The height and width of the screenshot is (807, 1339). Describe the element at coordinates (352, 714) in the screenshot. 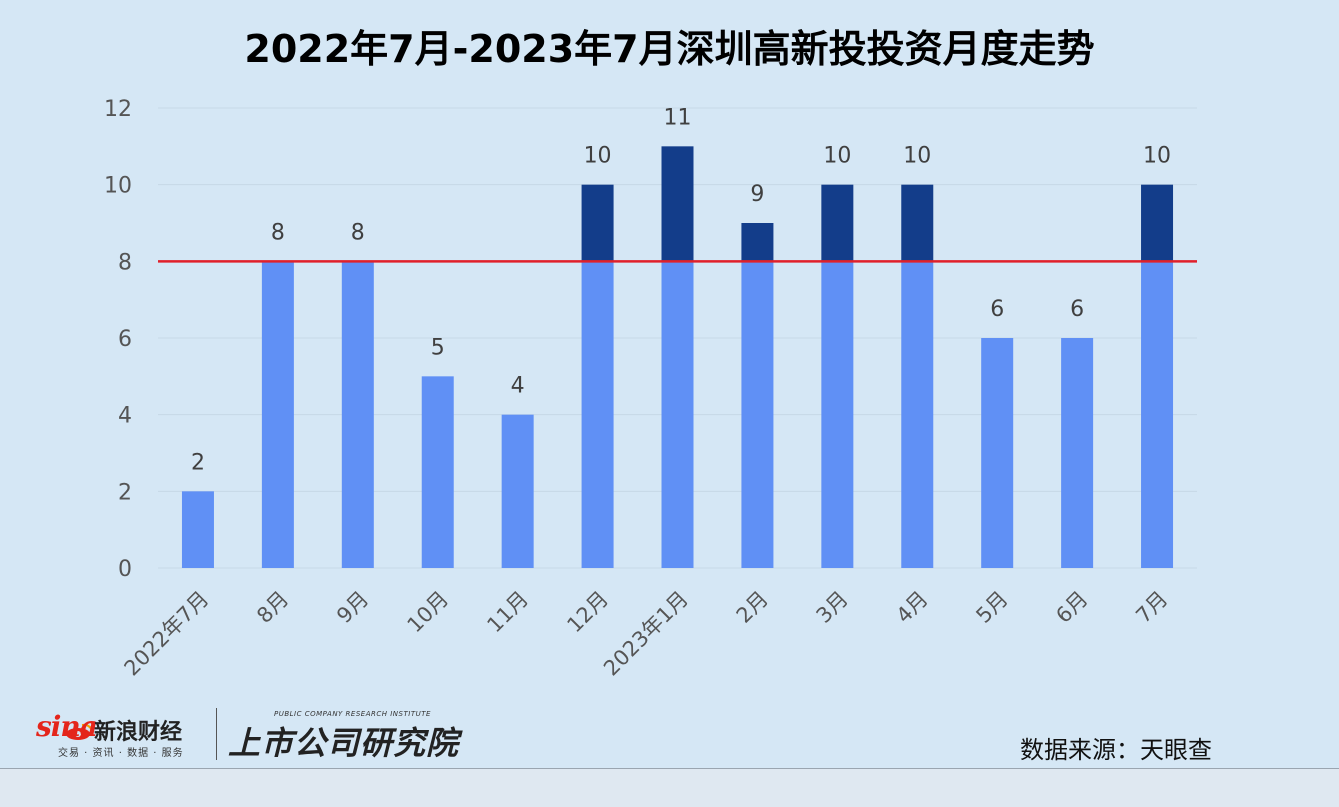

I see `institute-english-name: PUBLIC COMPANY RESEARCH INSTITUTE` at that location.